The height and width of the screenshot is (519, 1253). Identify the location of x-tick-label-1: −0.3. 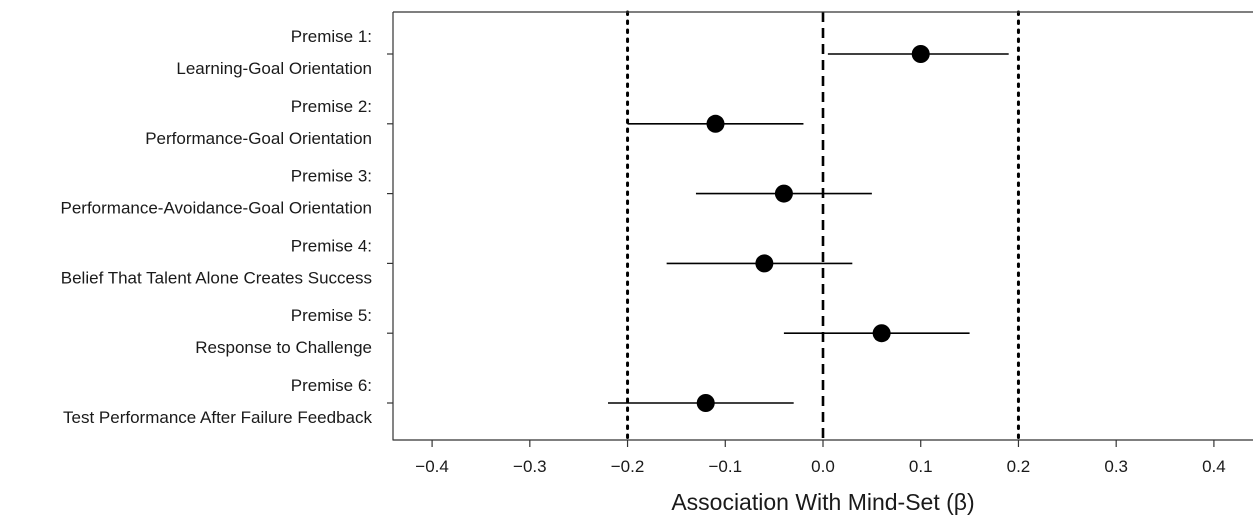
(530, 466).